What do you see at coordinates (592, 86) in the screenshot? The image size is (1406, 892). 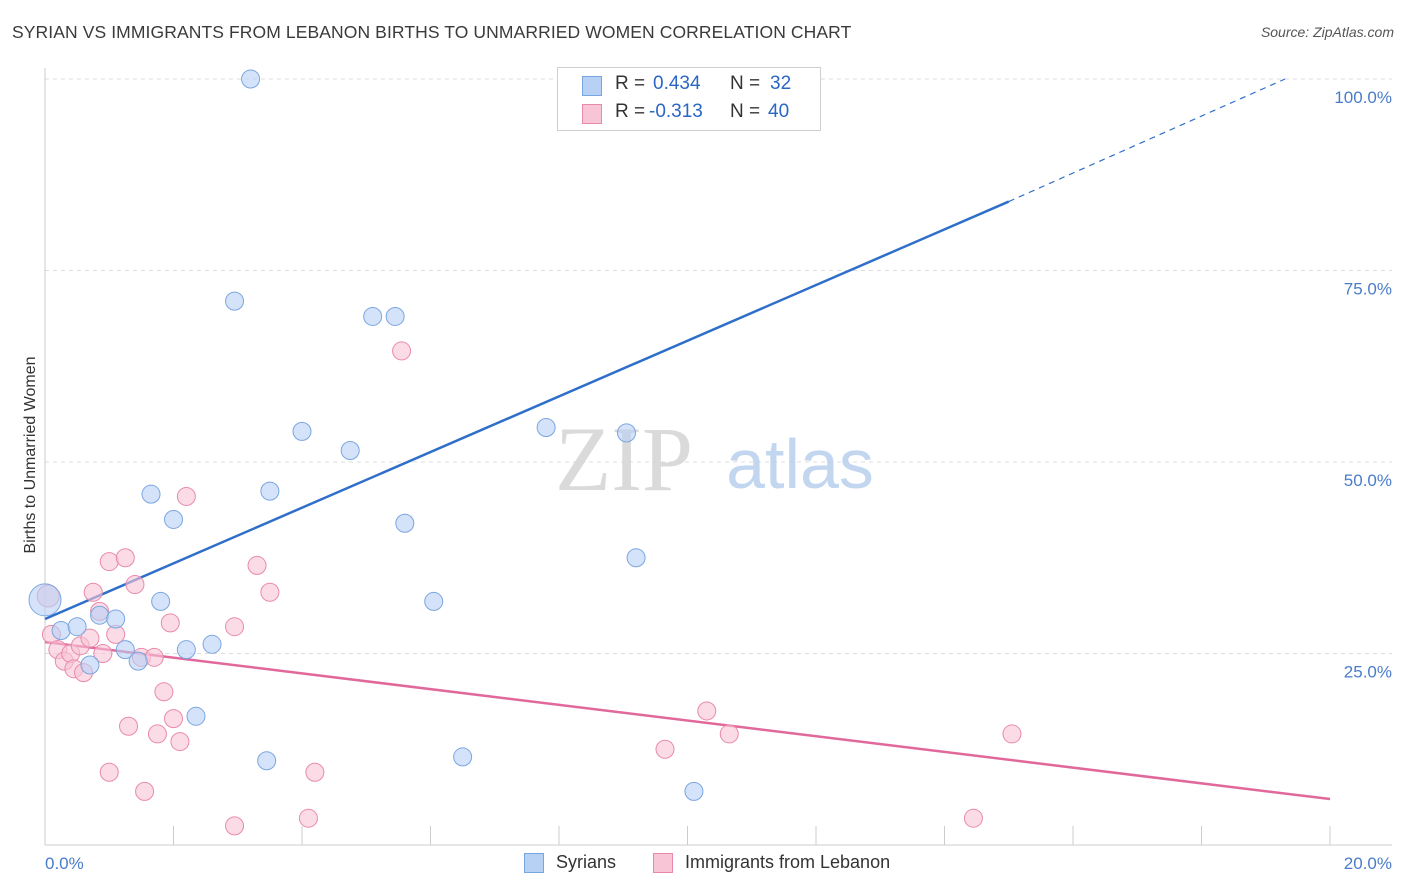 I see `syrians-swatch` at bounding box center [592, 86].